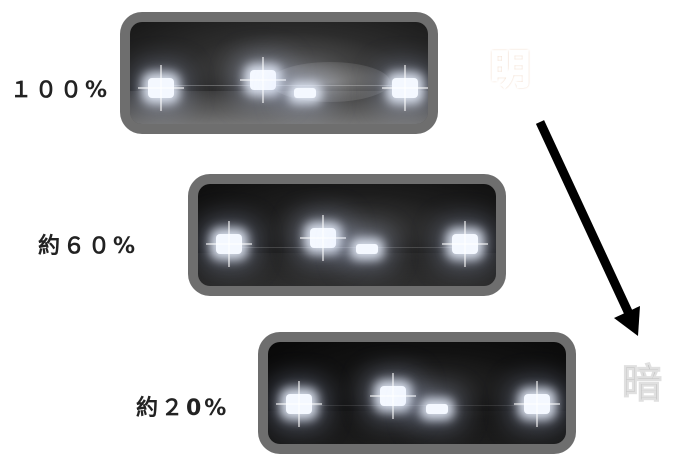 This screenshot has width=674, height=454. I want to click on dark-label: 暗, so click(642, 384).